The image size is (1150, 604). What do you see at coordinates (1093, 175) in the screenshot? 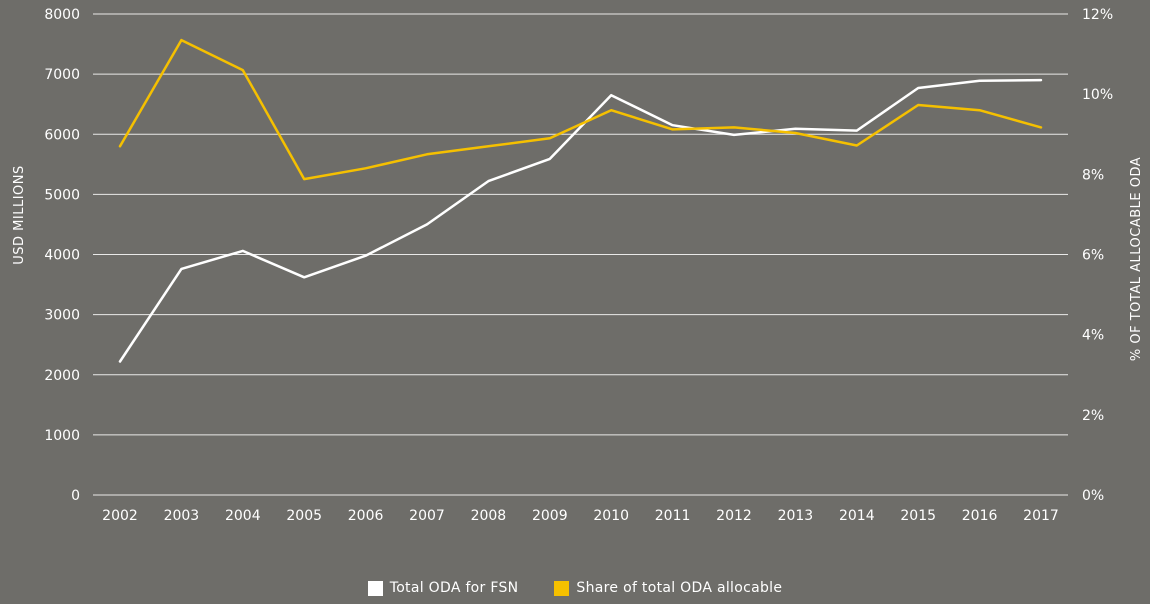
I see `y-right-tick-label: 8%` at bounding box center [1093, 175].